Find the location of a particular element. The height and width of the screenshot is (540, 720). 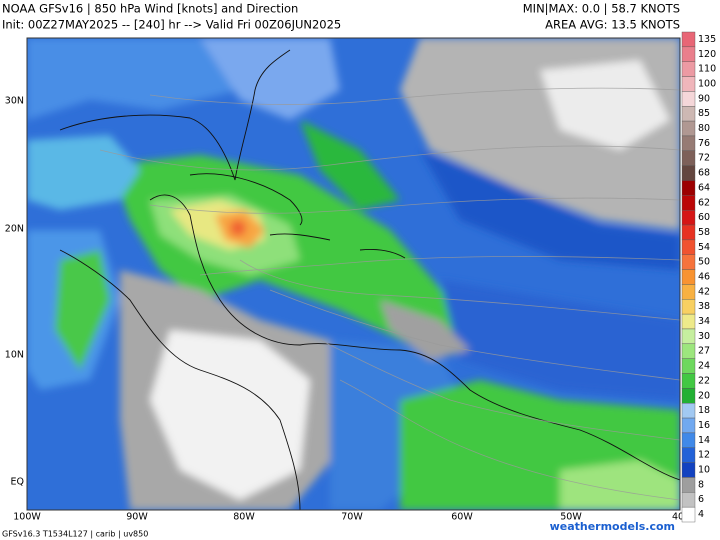

colorbar-label: 100 is located at coordinates (707, 83).